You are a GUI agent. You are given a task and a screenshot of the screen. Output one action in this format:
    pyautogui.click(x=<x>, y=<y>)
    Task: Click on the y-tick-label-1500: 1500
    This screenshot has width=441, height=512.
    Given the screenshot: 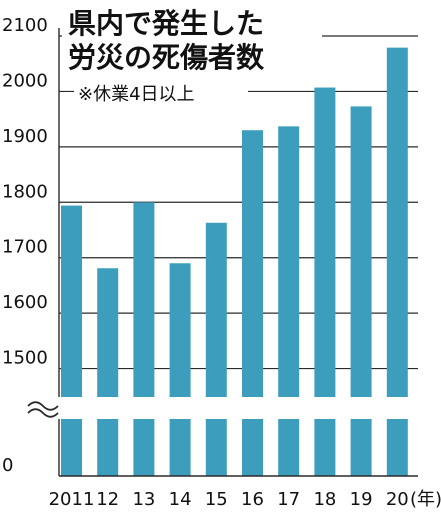 What is the action you would take?
    pyautogui.click(x=25, y=358)
    